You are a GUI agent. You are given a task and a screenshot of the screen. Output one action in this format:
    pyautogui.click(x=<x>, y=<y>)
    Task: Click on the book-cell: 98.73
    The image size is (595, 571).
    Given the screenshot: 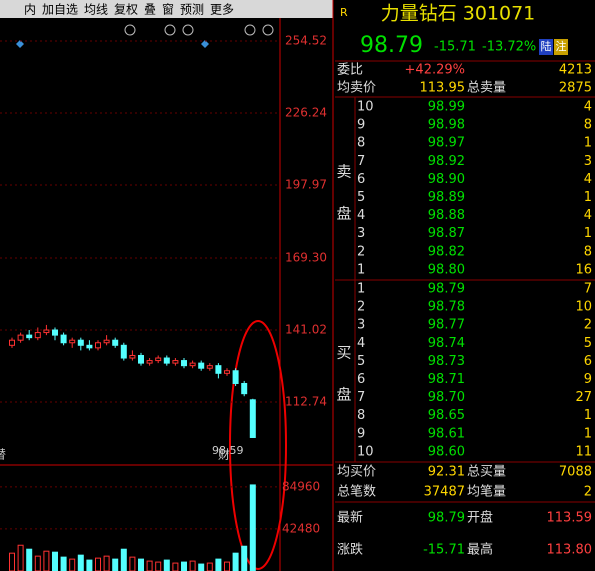 What is the action you would take?
    pyautogui.click(x=446, y=361)
    